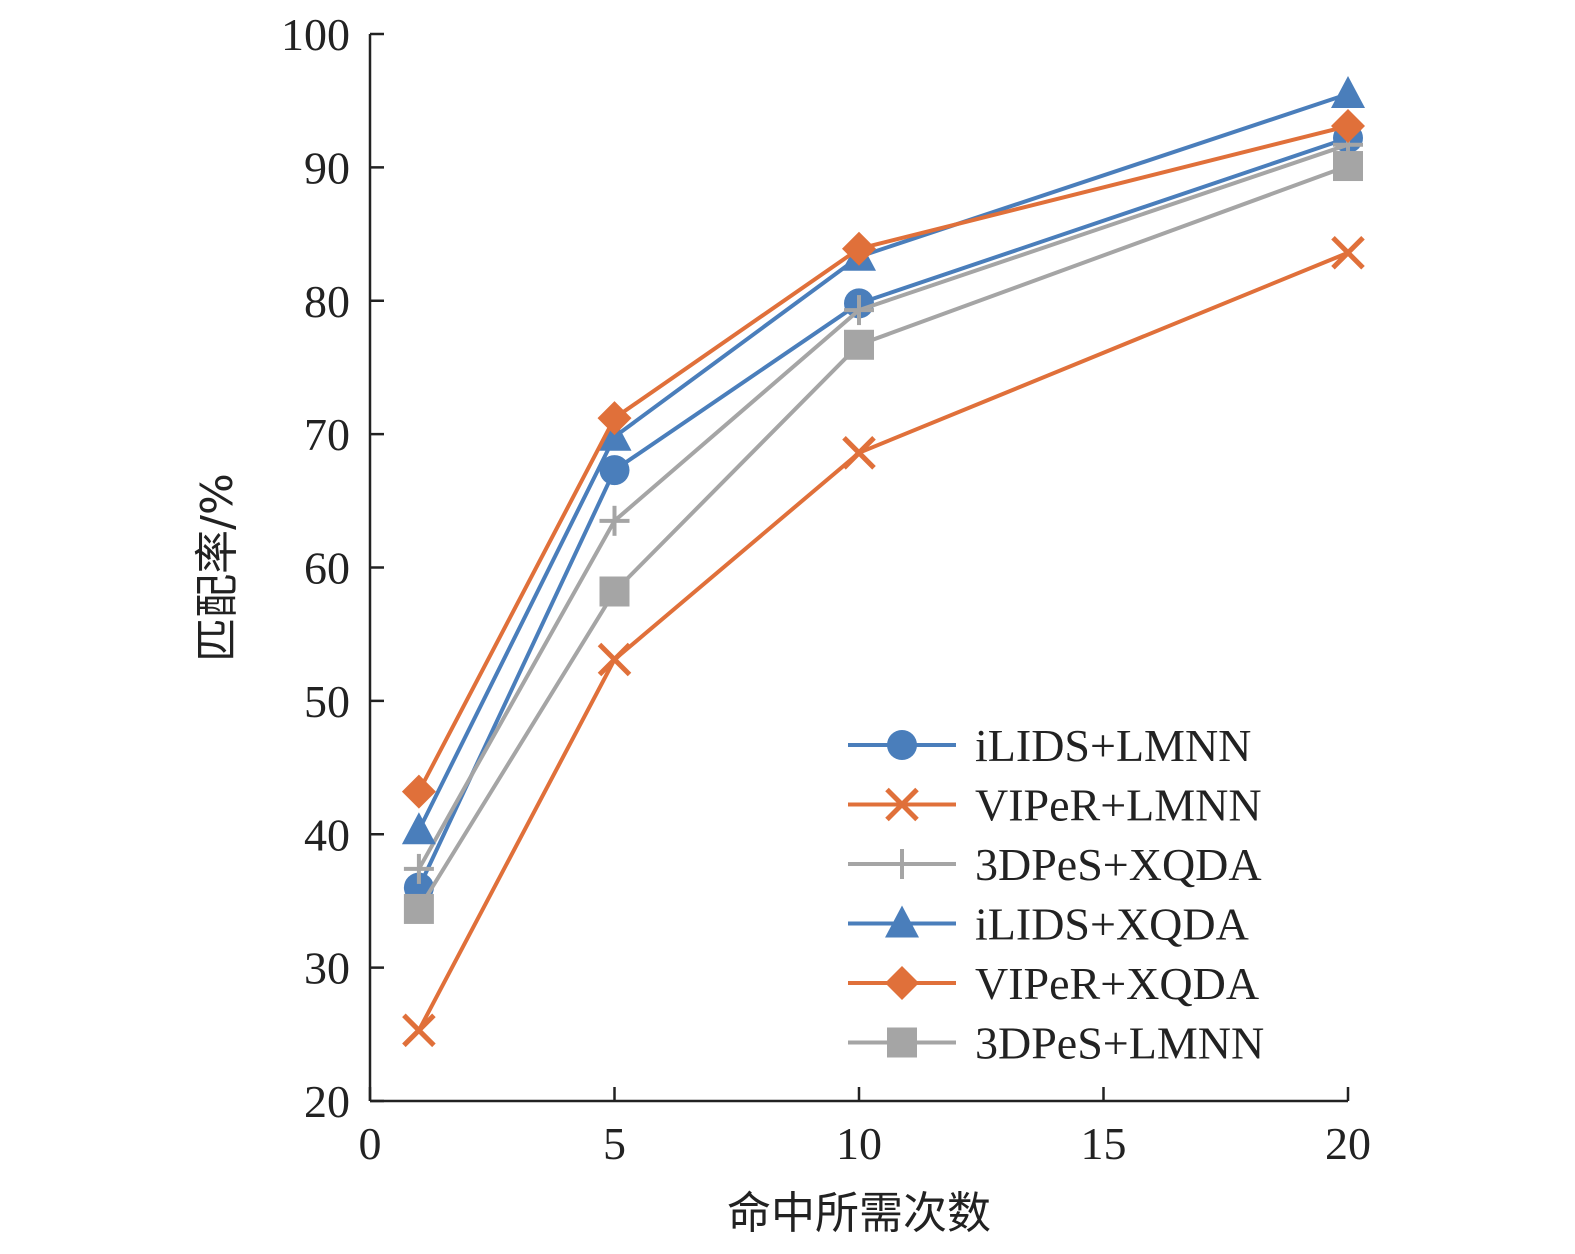 This screenshot has height=1254, width=1575. What do you see at coordinates (370, 1143) in the screenshot?
I see `x-tick-label: 0` at bounding box center [370, 1143].